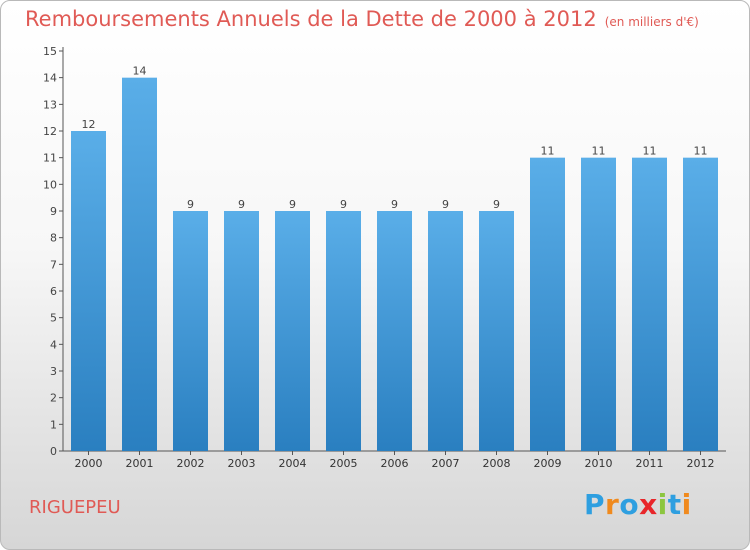  I want to click on commune-name: RIGUEPEU, so click(75, 507).